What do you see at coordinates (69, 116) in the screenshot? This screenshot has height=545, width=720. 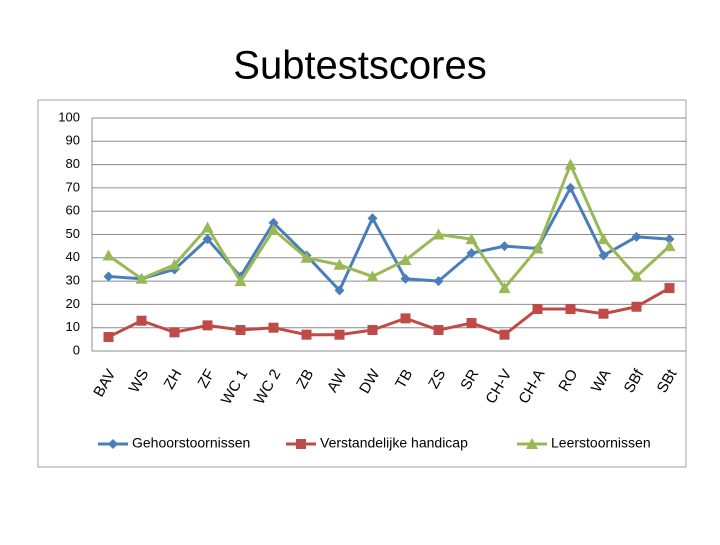 I see `y-tick-label: 100` at bounding box center [69, 116].